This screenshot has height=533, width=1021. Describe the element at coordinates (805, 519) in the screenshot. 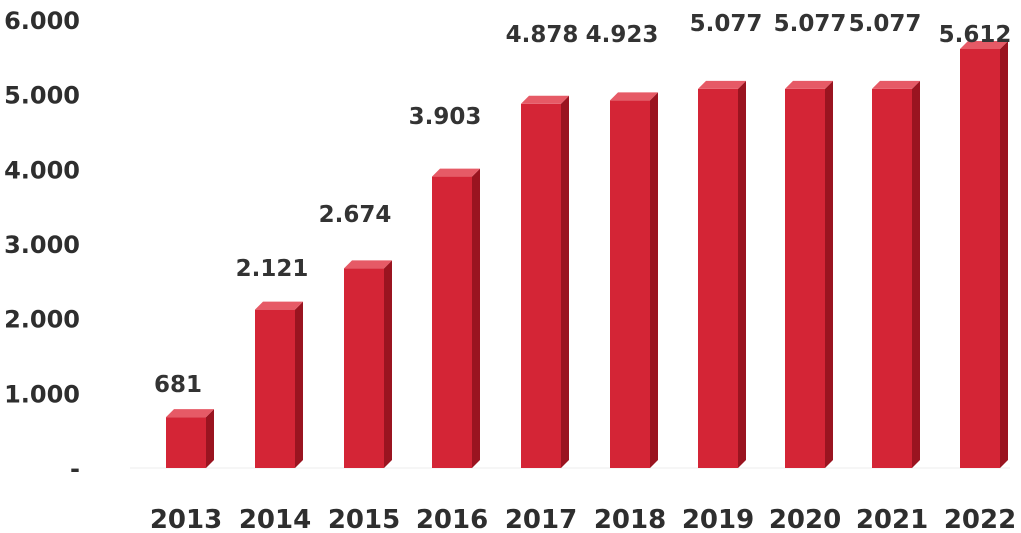

I see `x-tick-label: 2020` at that location.